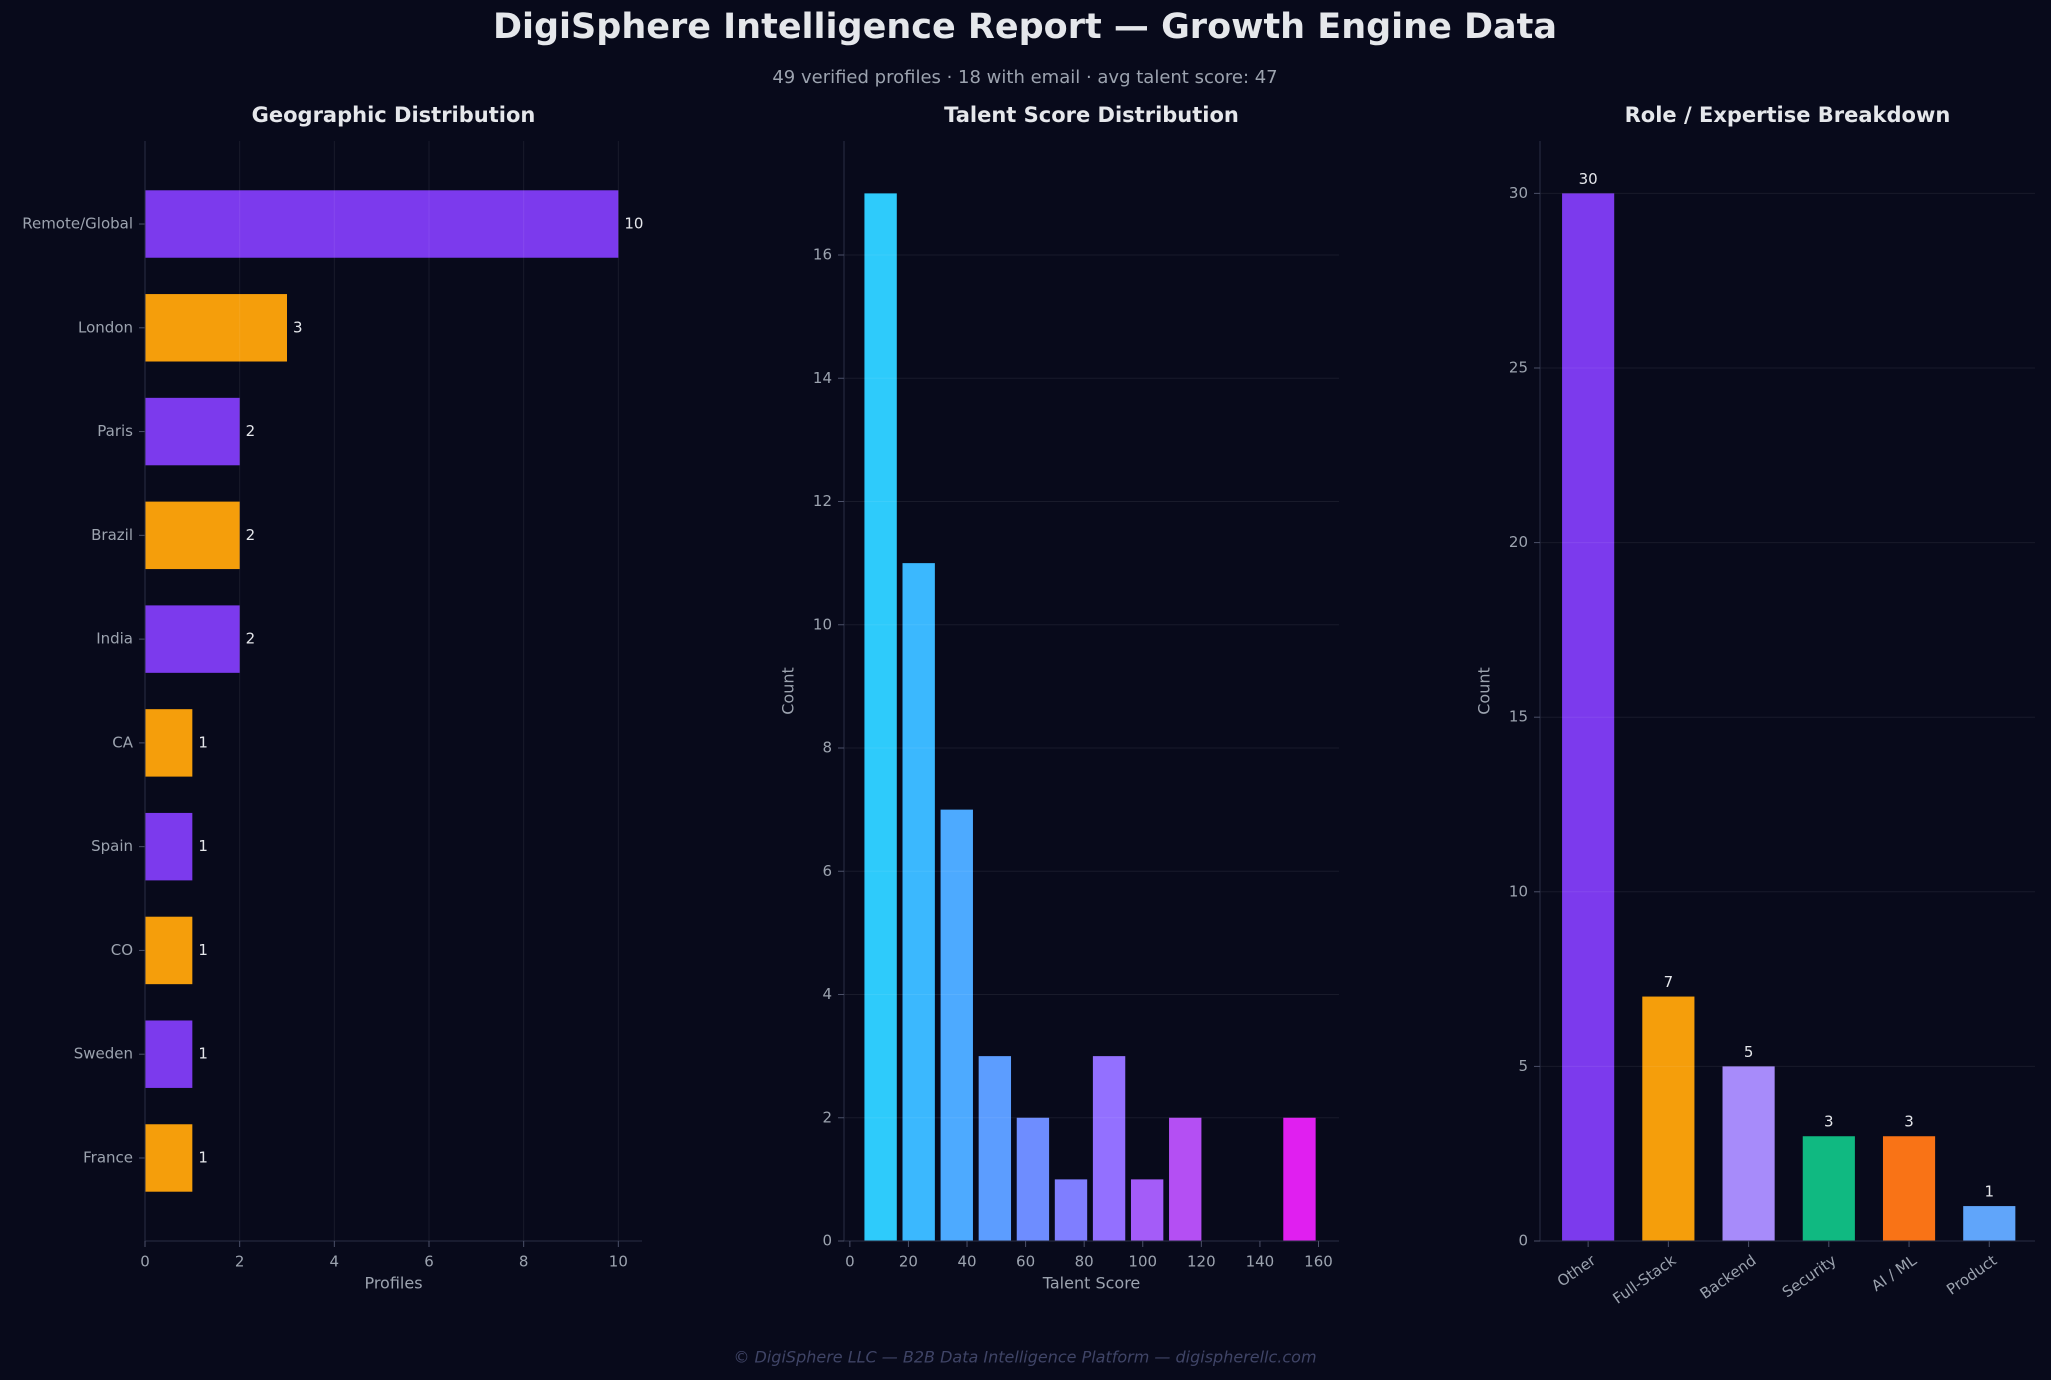  Describe the element at coordinates (103, 1054) in the screenshot. I see `y-tick-label: Sweden` at that location.